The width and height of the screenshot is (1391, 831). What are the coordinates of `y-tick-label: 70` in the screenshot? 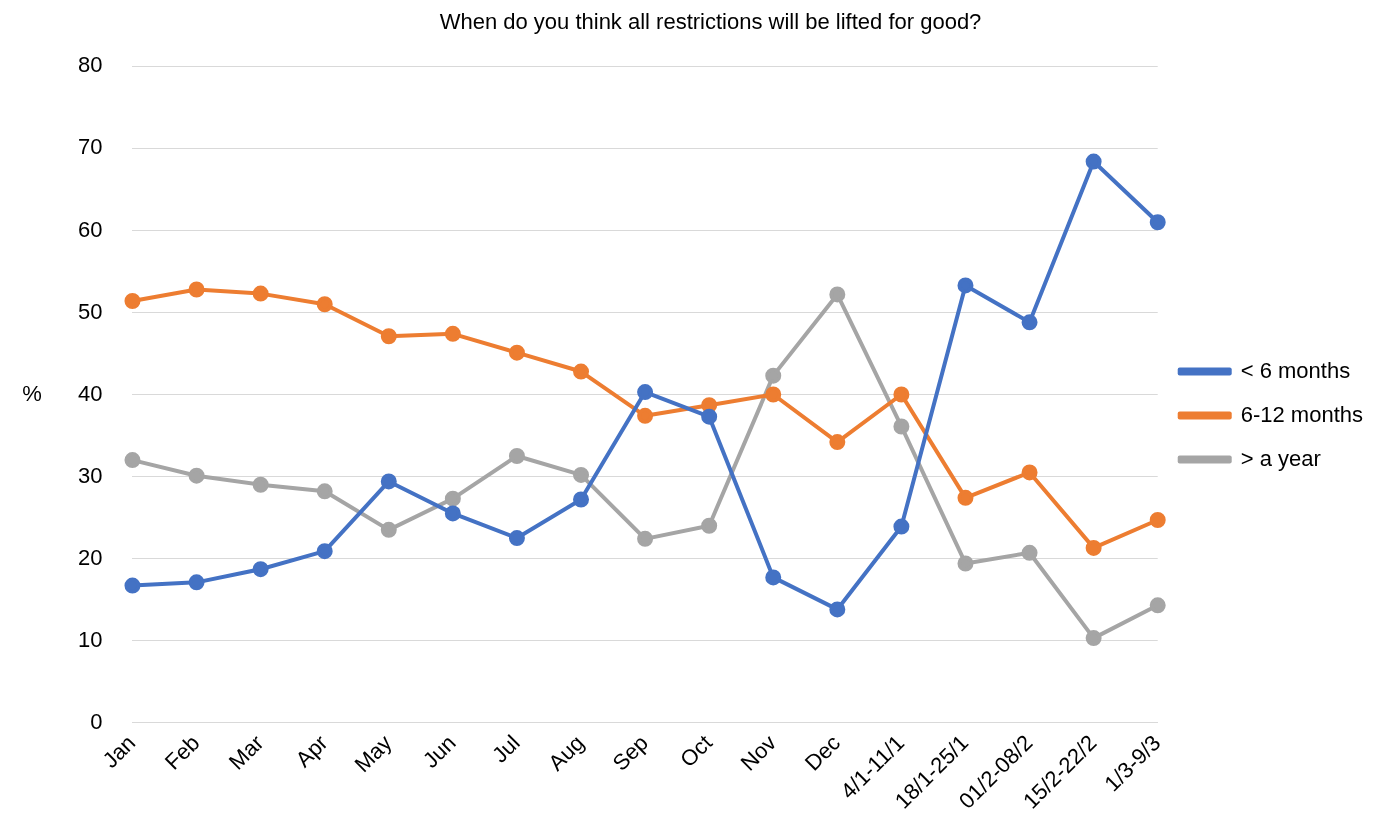 It's located at (90, 147).